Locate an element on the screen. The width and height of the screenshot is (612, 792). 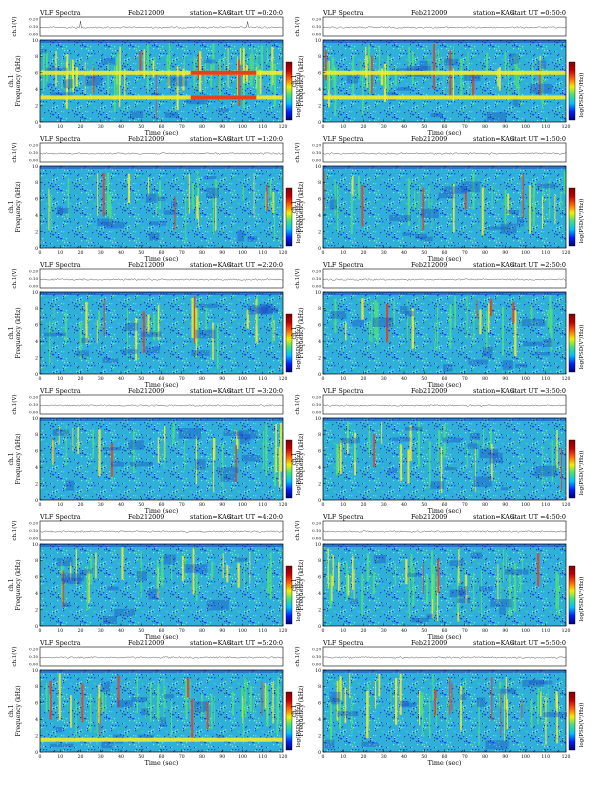
y-tick-label: 10 is located at coordinates (318, 41).